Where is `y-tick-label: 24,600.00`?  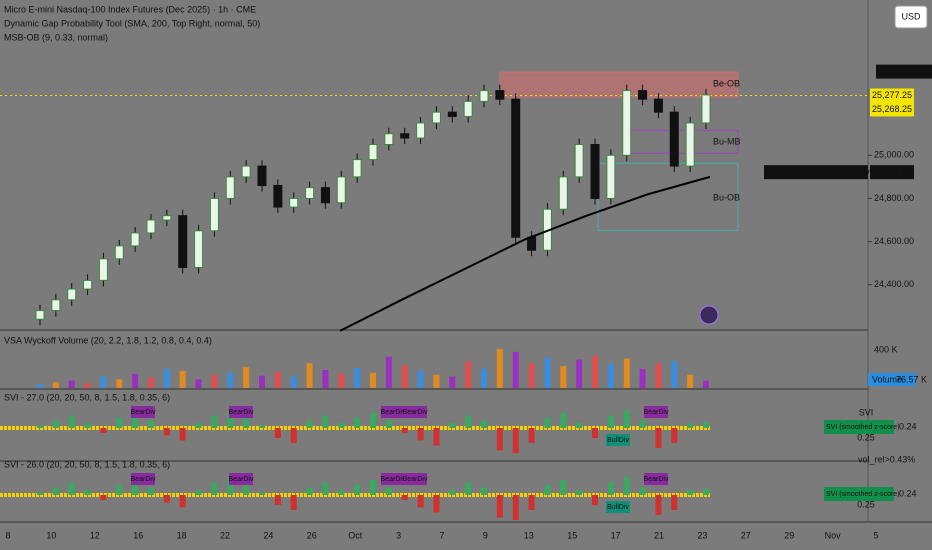 y-tick-label: 24,600.00 is located at coordinates (894, 241).